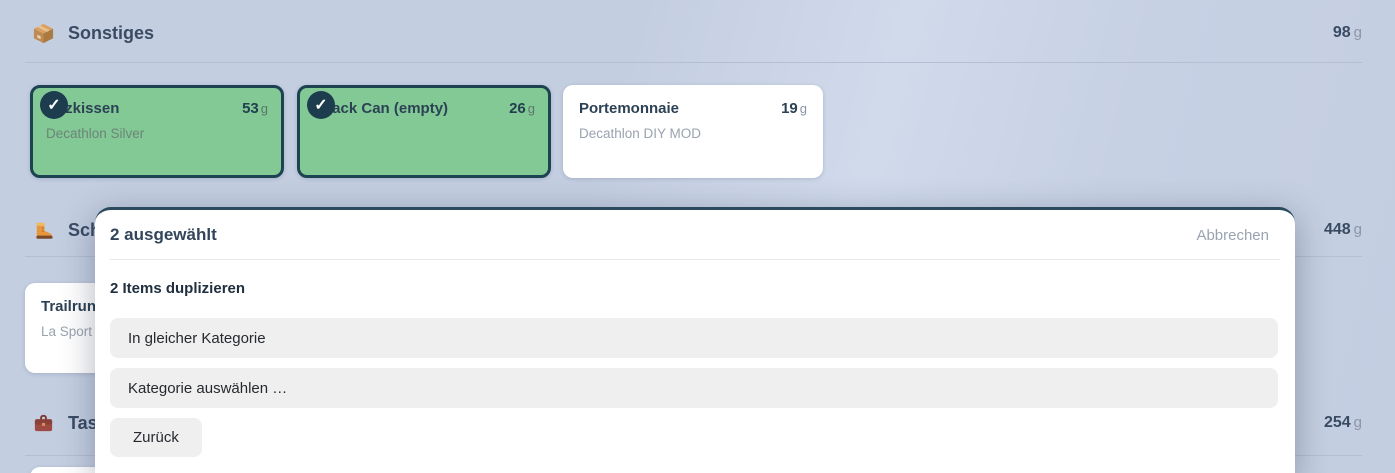  I want to click on item-card: Portemonnaie 19 g Decathlon DIY MOD, so click(693, 131).